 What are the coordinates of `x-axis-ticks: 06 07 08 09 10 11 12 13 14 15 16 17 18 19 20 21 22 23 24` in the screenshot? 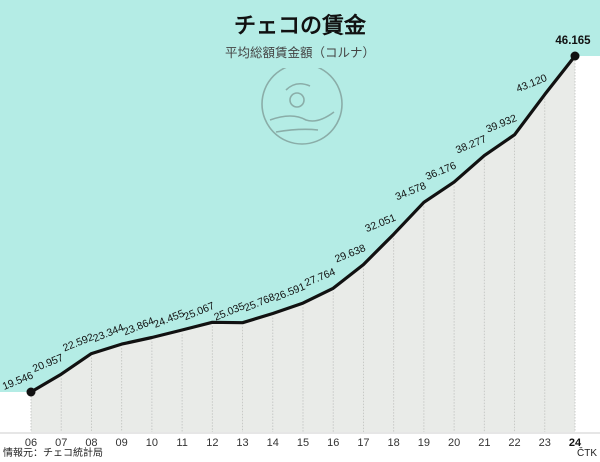 It's located at (303, 443).